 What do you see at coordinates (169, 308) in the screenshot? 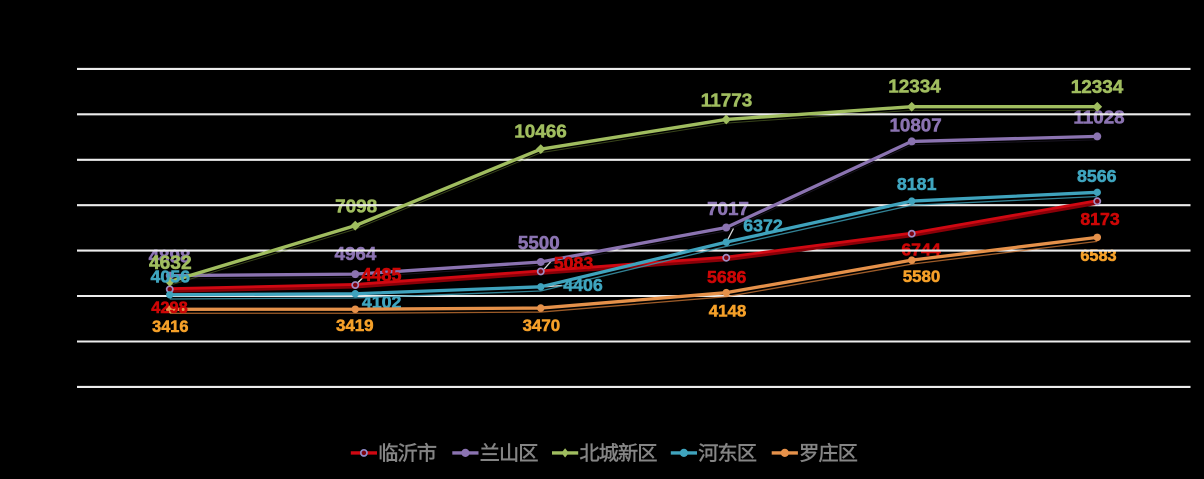
I see `svg-text: 4298` at bounding box center [169, 308].